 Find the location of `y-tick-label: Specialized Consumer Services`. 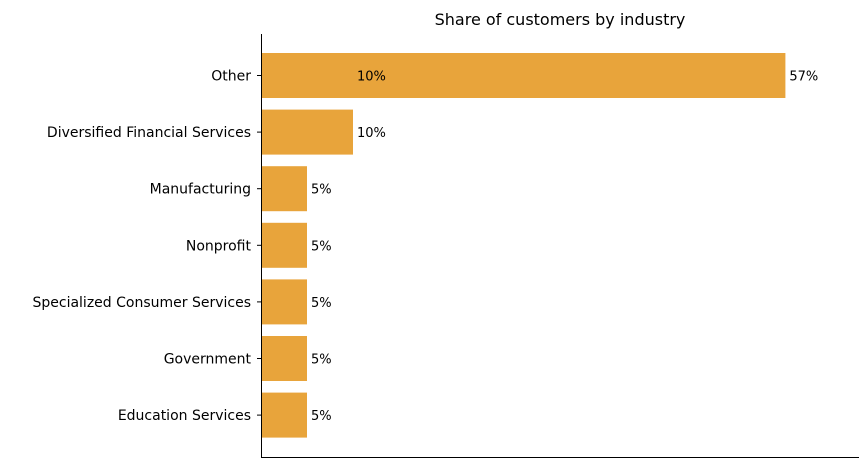

y-tick-label: Specialized Consumer Services is located at coordinates (141, 303).